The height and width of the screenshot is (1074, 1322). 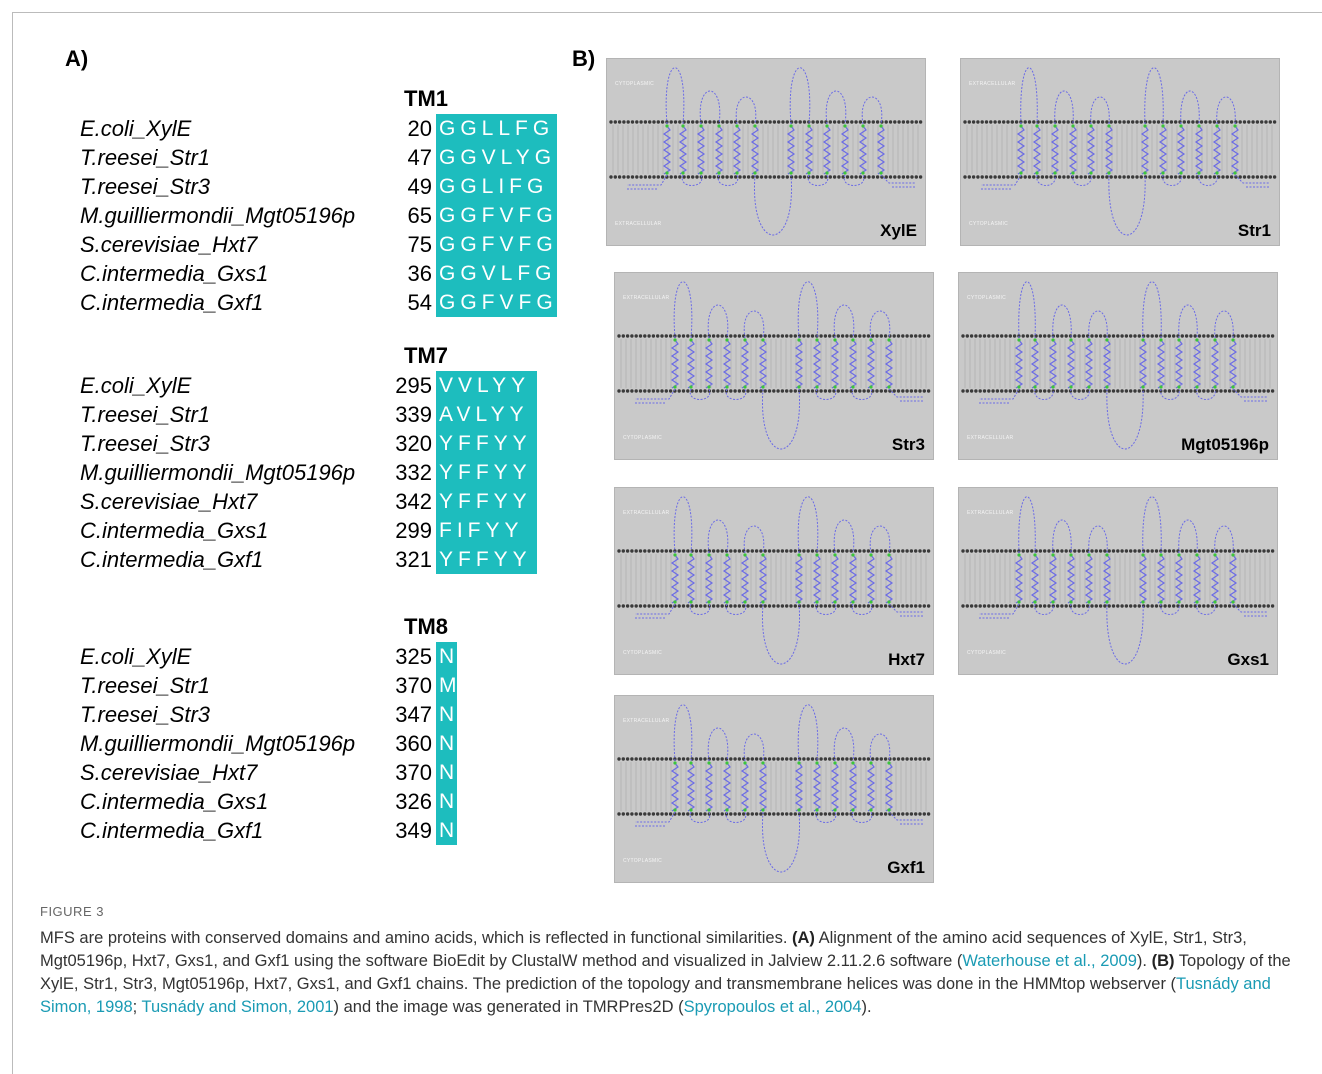 What do you see at coordinates (496, 186) in the screenshot?
I see `residues: GGLIFG` at bounding box center [496, 186].